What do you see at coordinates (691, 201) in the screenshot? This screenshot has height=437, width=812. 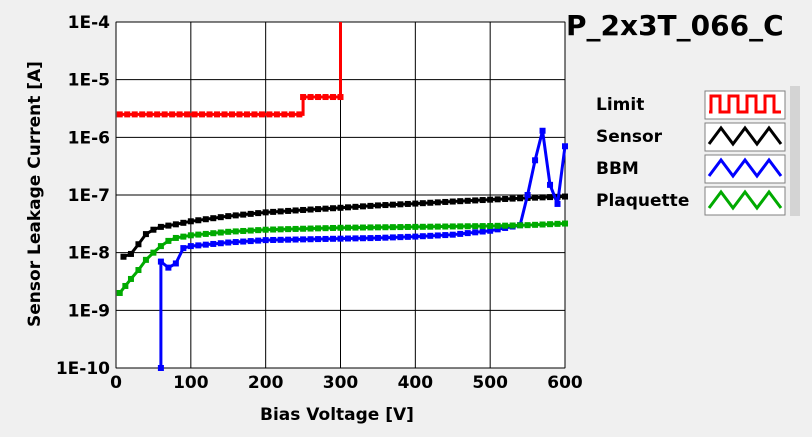 I see `legend-item-plaquette: Plaquette` at bounding box center [691, 201].